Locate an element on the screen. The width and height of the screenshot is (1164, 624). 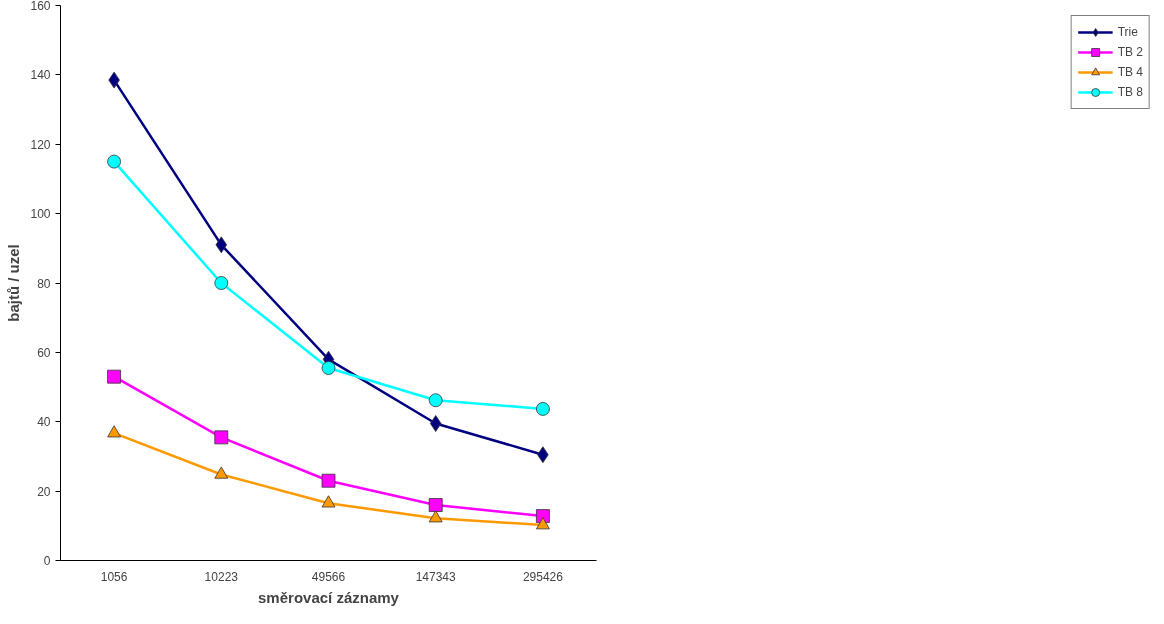
y-tick-label: 120 is located at coordinates (40, 144).